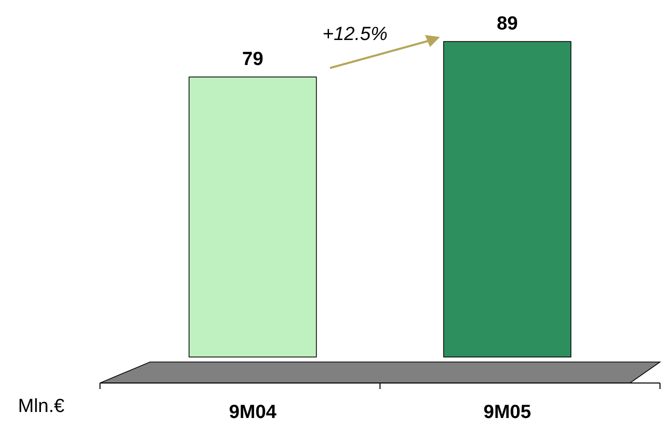 The height and width of the screenshot is (427, 663). What do you see at coordinates (355, 34) in the screenshot?
I see `annotation: +12.5%` at bounding box center [355, 34].